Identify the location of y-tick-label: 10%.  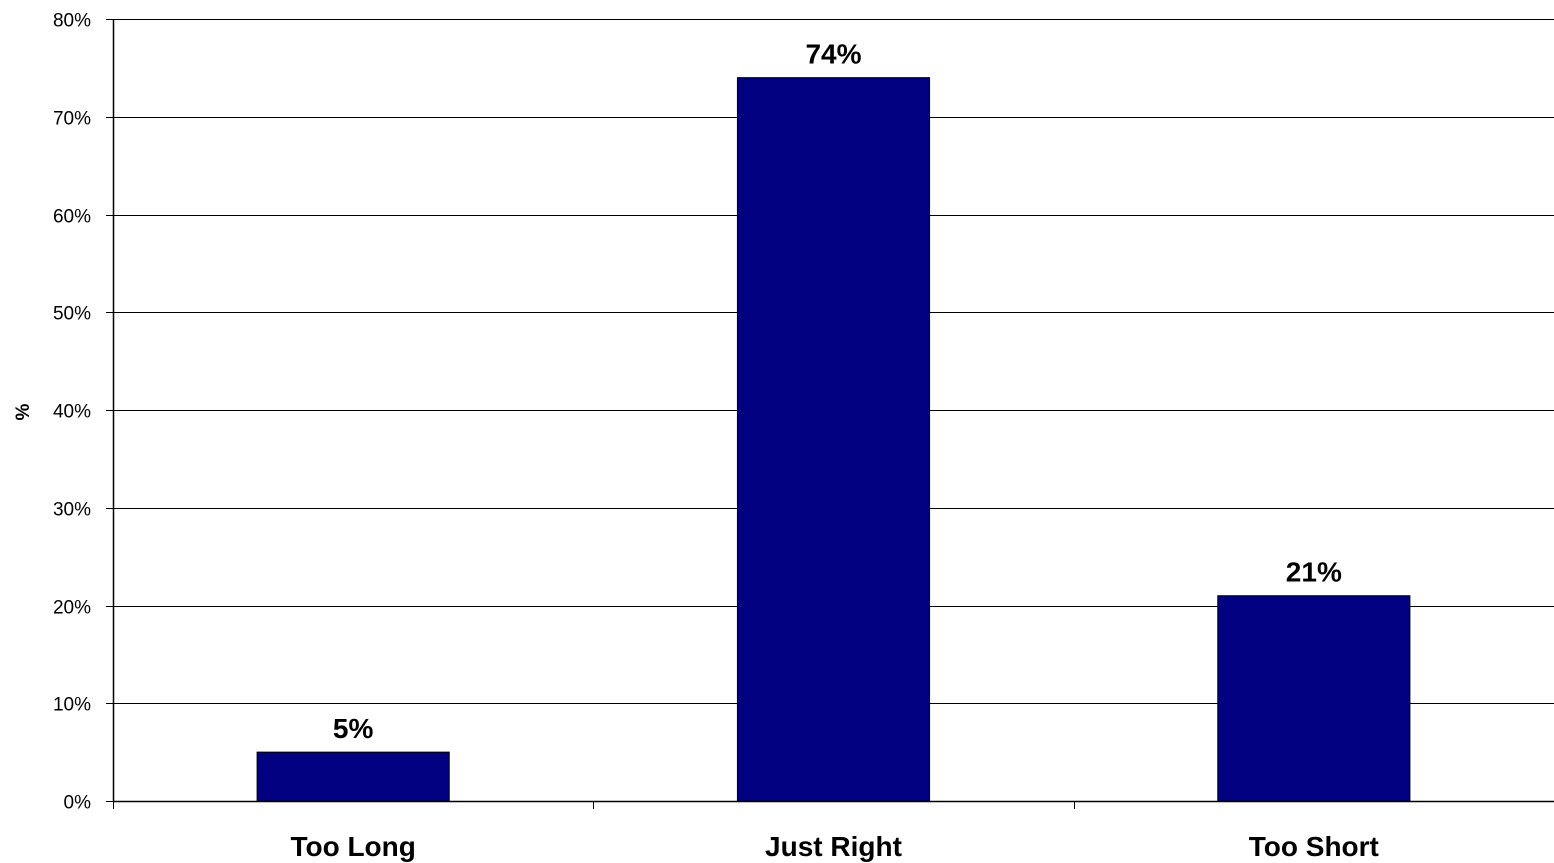
(72, 705).